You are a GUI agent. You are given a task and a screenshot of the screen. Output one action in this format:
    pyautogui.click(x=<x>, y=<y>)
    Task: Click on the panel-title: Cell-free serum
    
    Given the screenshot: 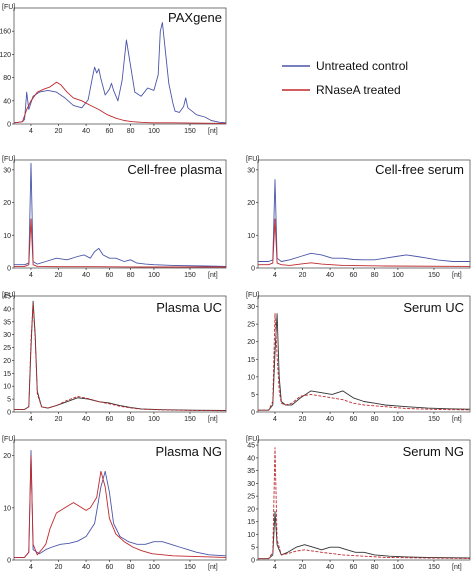 What is the action you would take?
    pyautogui.click(x=419, y=169)
    